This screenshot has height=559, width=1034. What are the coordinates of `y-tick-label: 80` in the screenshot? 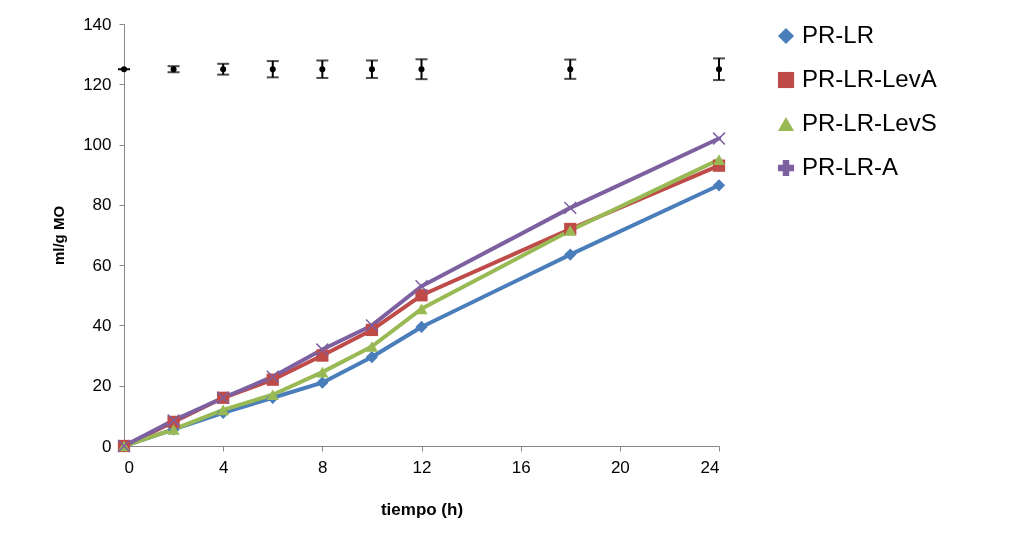 It's located at (102, 205).